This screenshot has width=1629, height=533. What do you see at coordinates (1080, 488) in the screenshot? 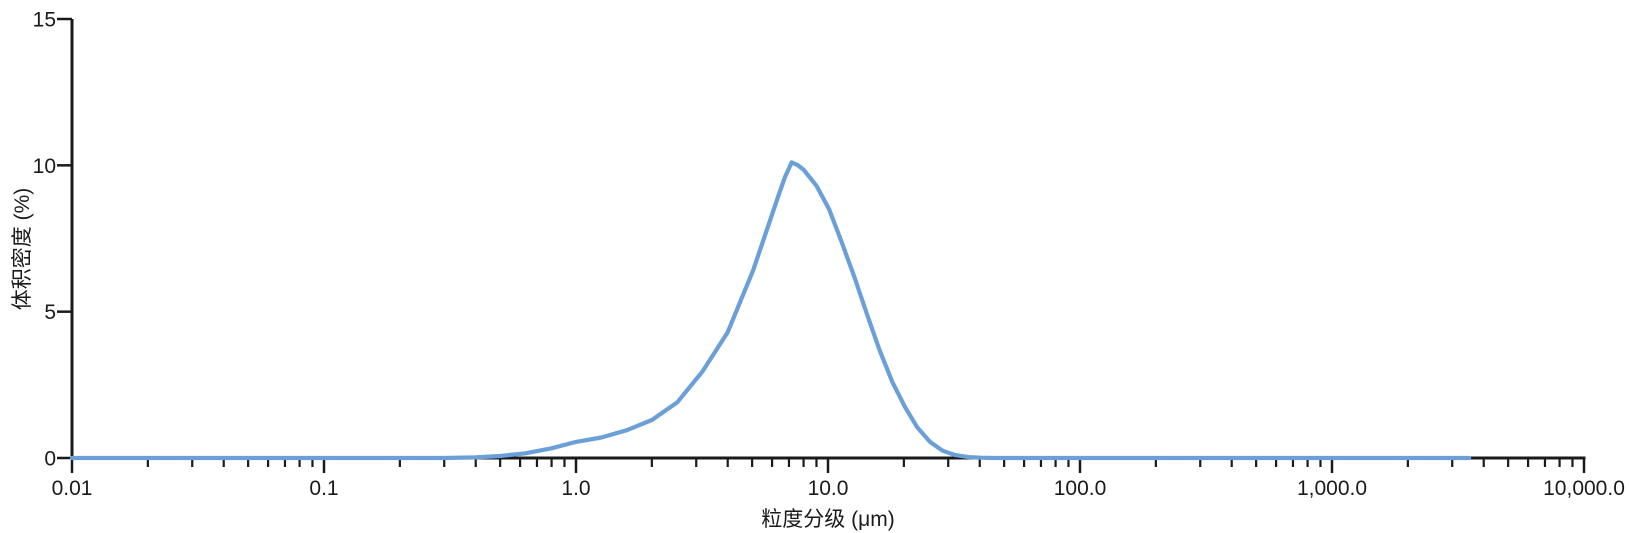
I see `x-tick-label: 100.0` at bounding box center [1080, 488].